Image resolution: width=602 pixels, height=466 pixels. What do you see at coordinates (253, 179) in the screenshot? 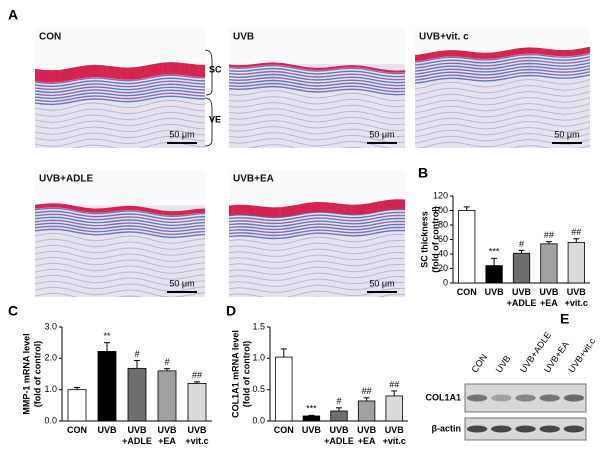
I see `image-label: UVB+EA` at bounding box center [253, 179].